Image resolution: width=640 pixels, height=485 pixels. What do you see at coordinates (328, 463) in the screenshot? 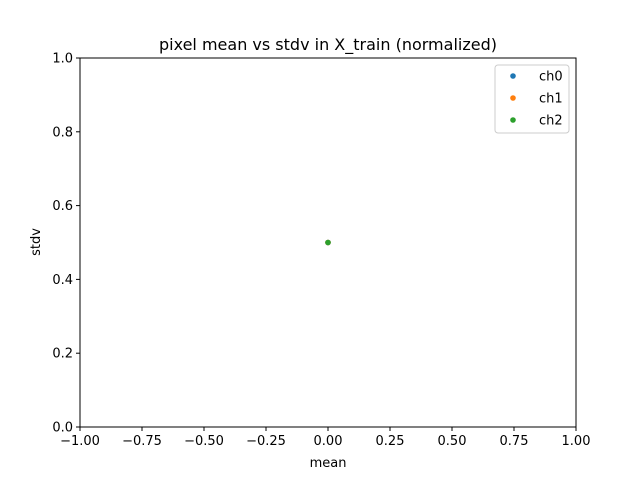
I see `x-axis-title: mean` at bounding box center [328, 463].